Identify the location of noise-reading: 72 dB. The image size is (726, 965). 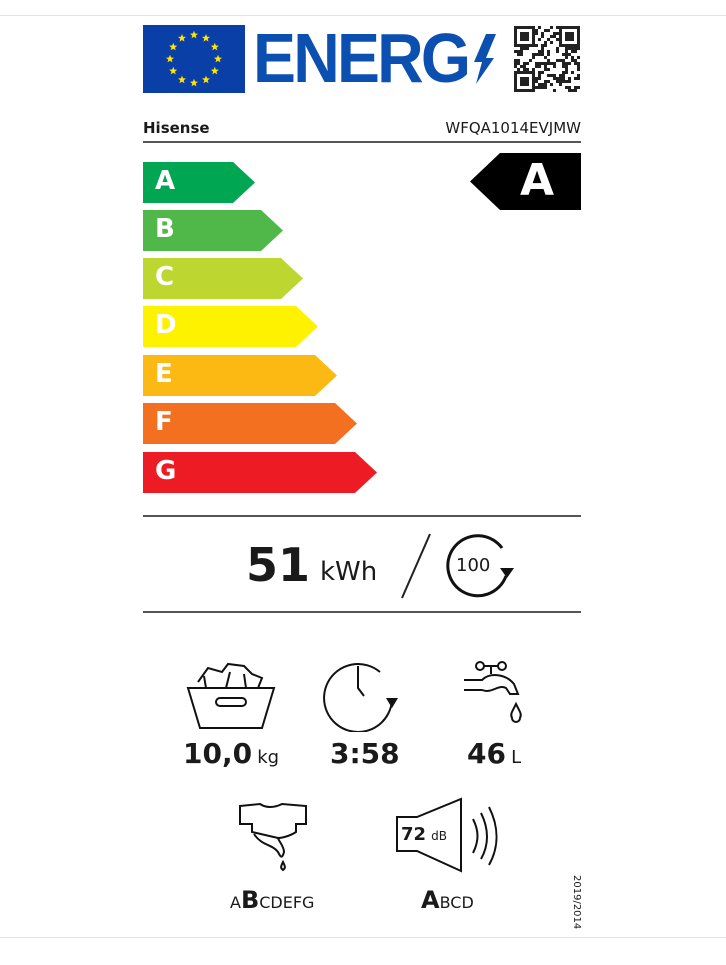
(424, 834).